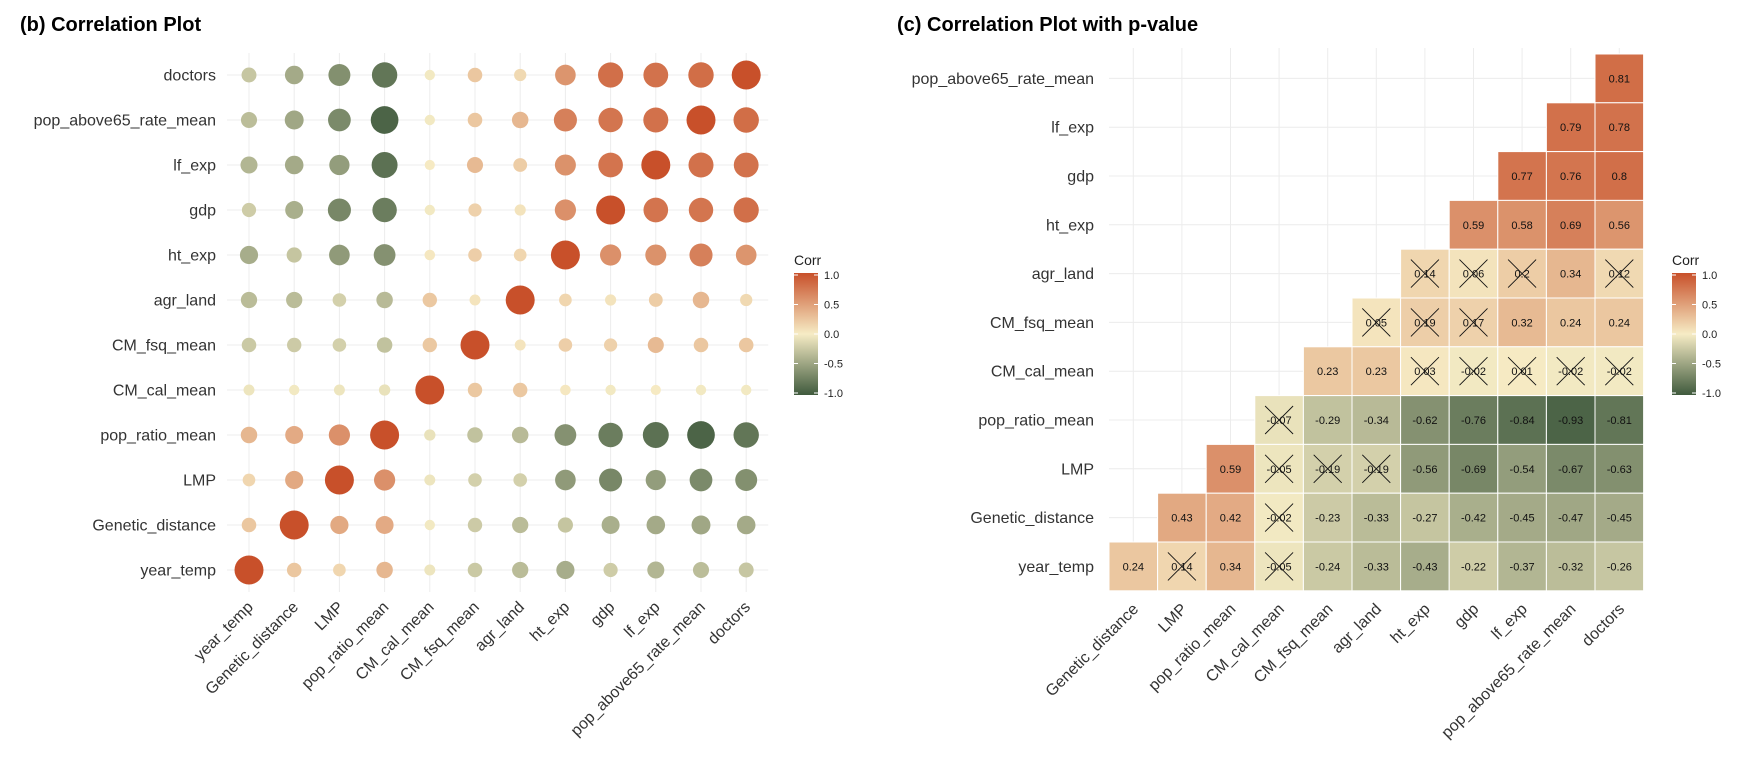 The width and height of the screenshot is (1745, 768). I want to click on panel-c-tile-label: 0.23, so click(1327, 372).